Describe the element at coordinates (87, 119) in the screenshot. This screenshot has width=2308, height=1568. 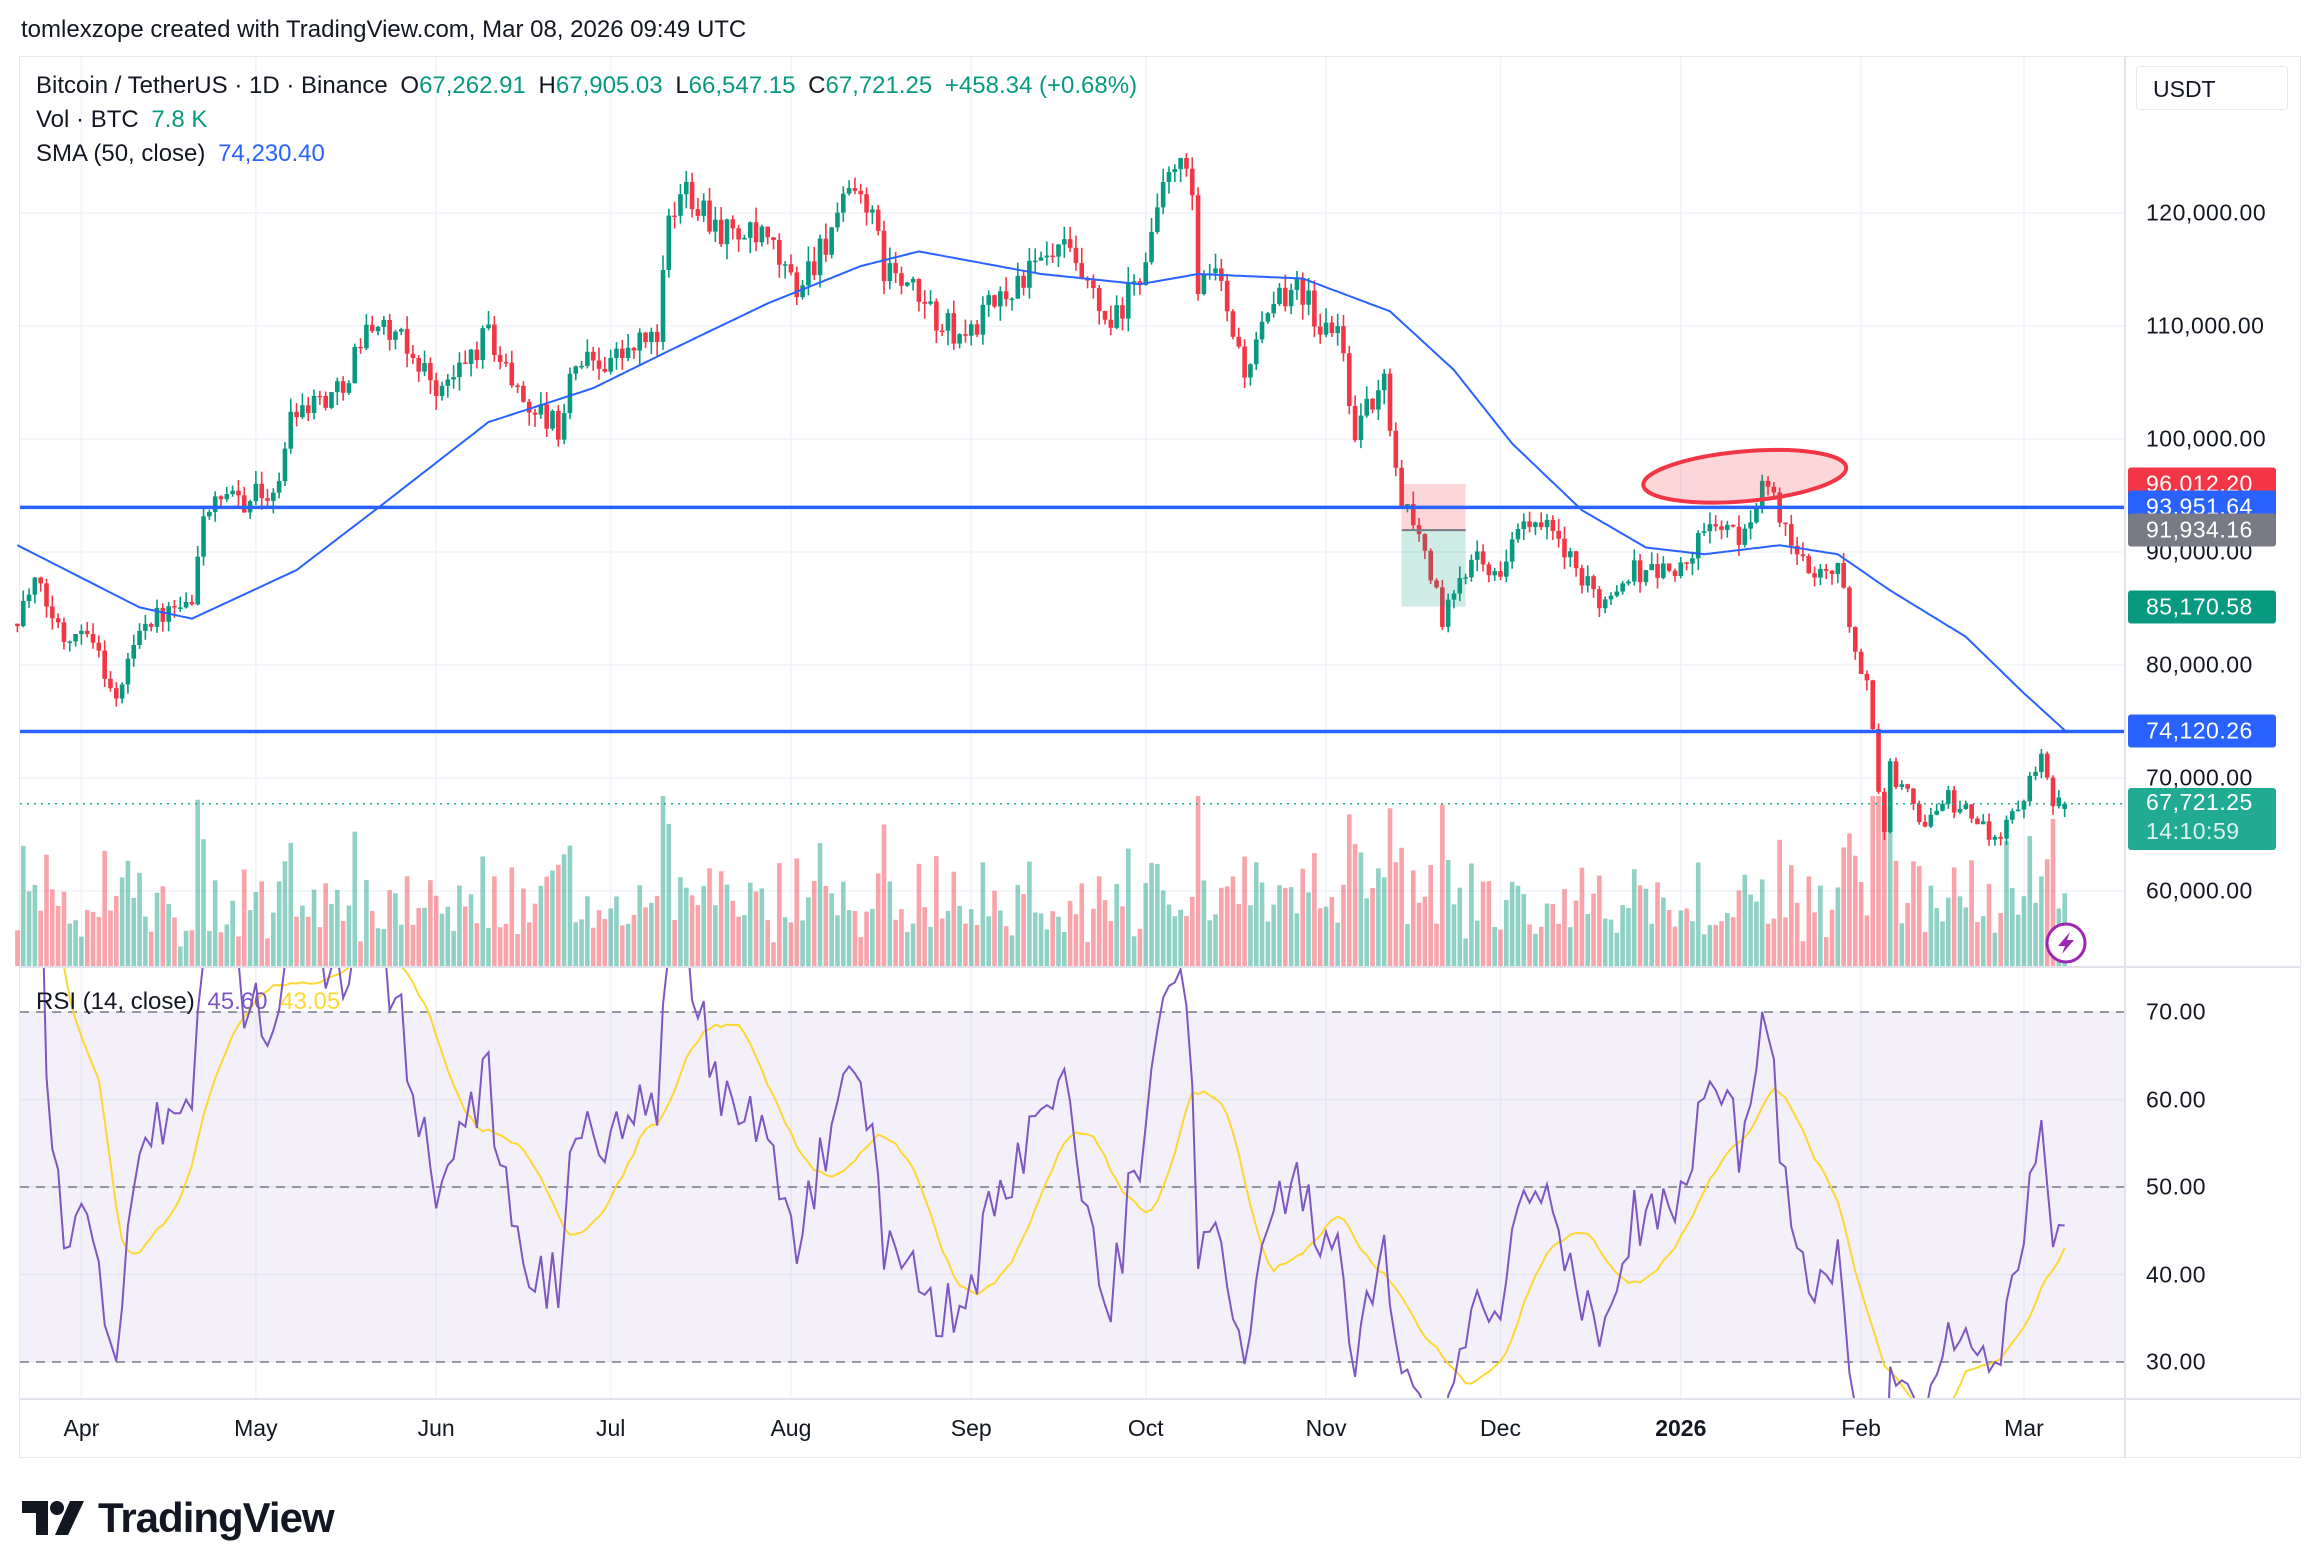
I see `volume-label: Vol · BTC` at that location.